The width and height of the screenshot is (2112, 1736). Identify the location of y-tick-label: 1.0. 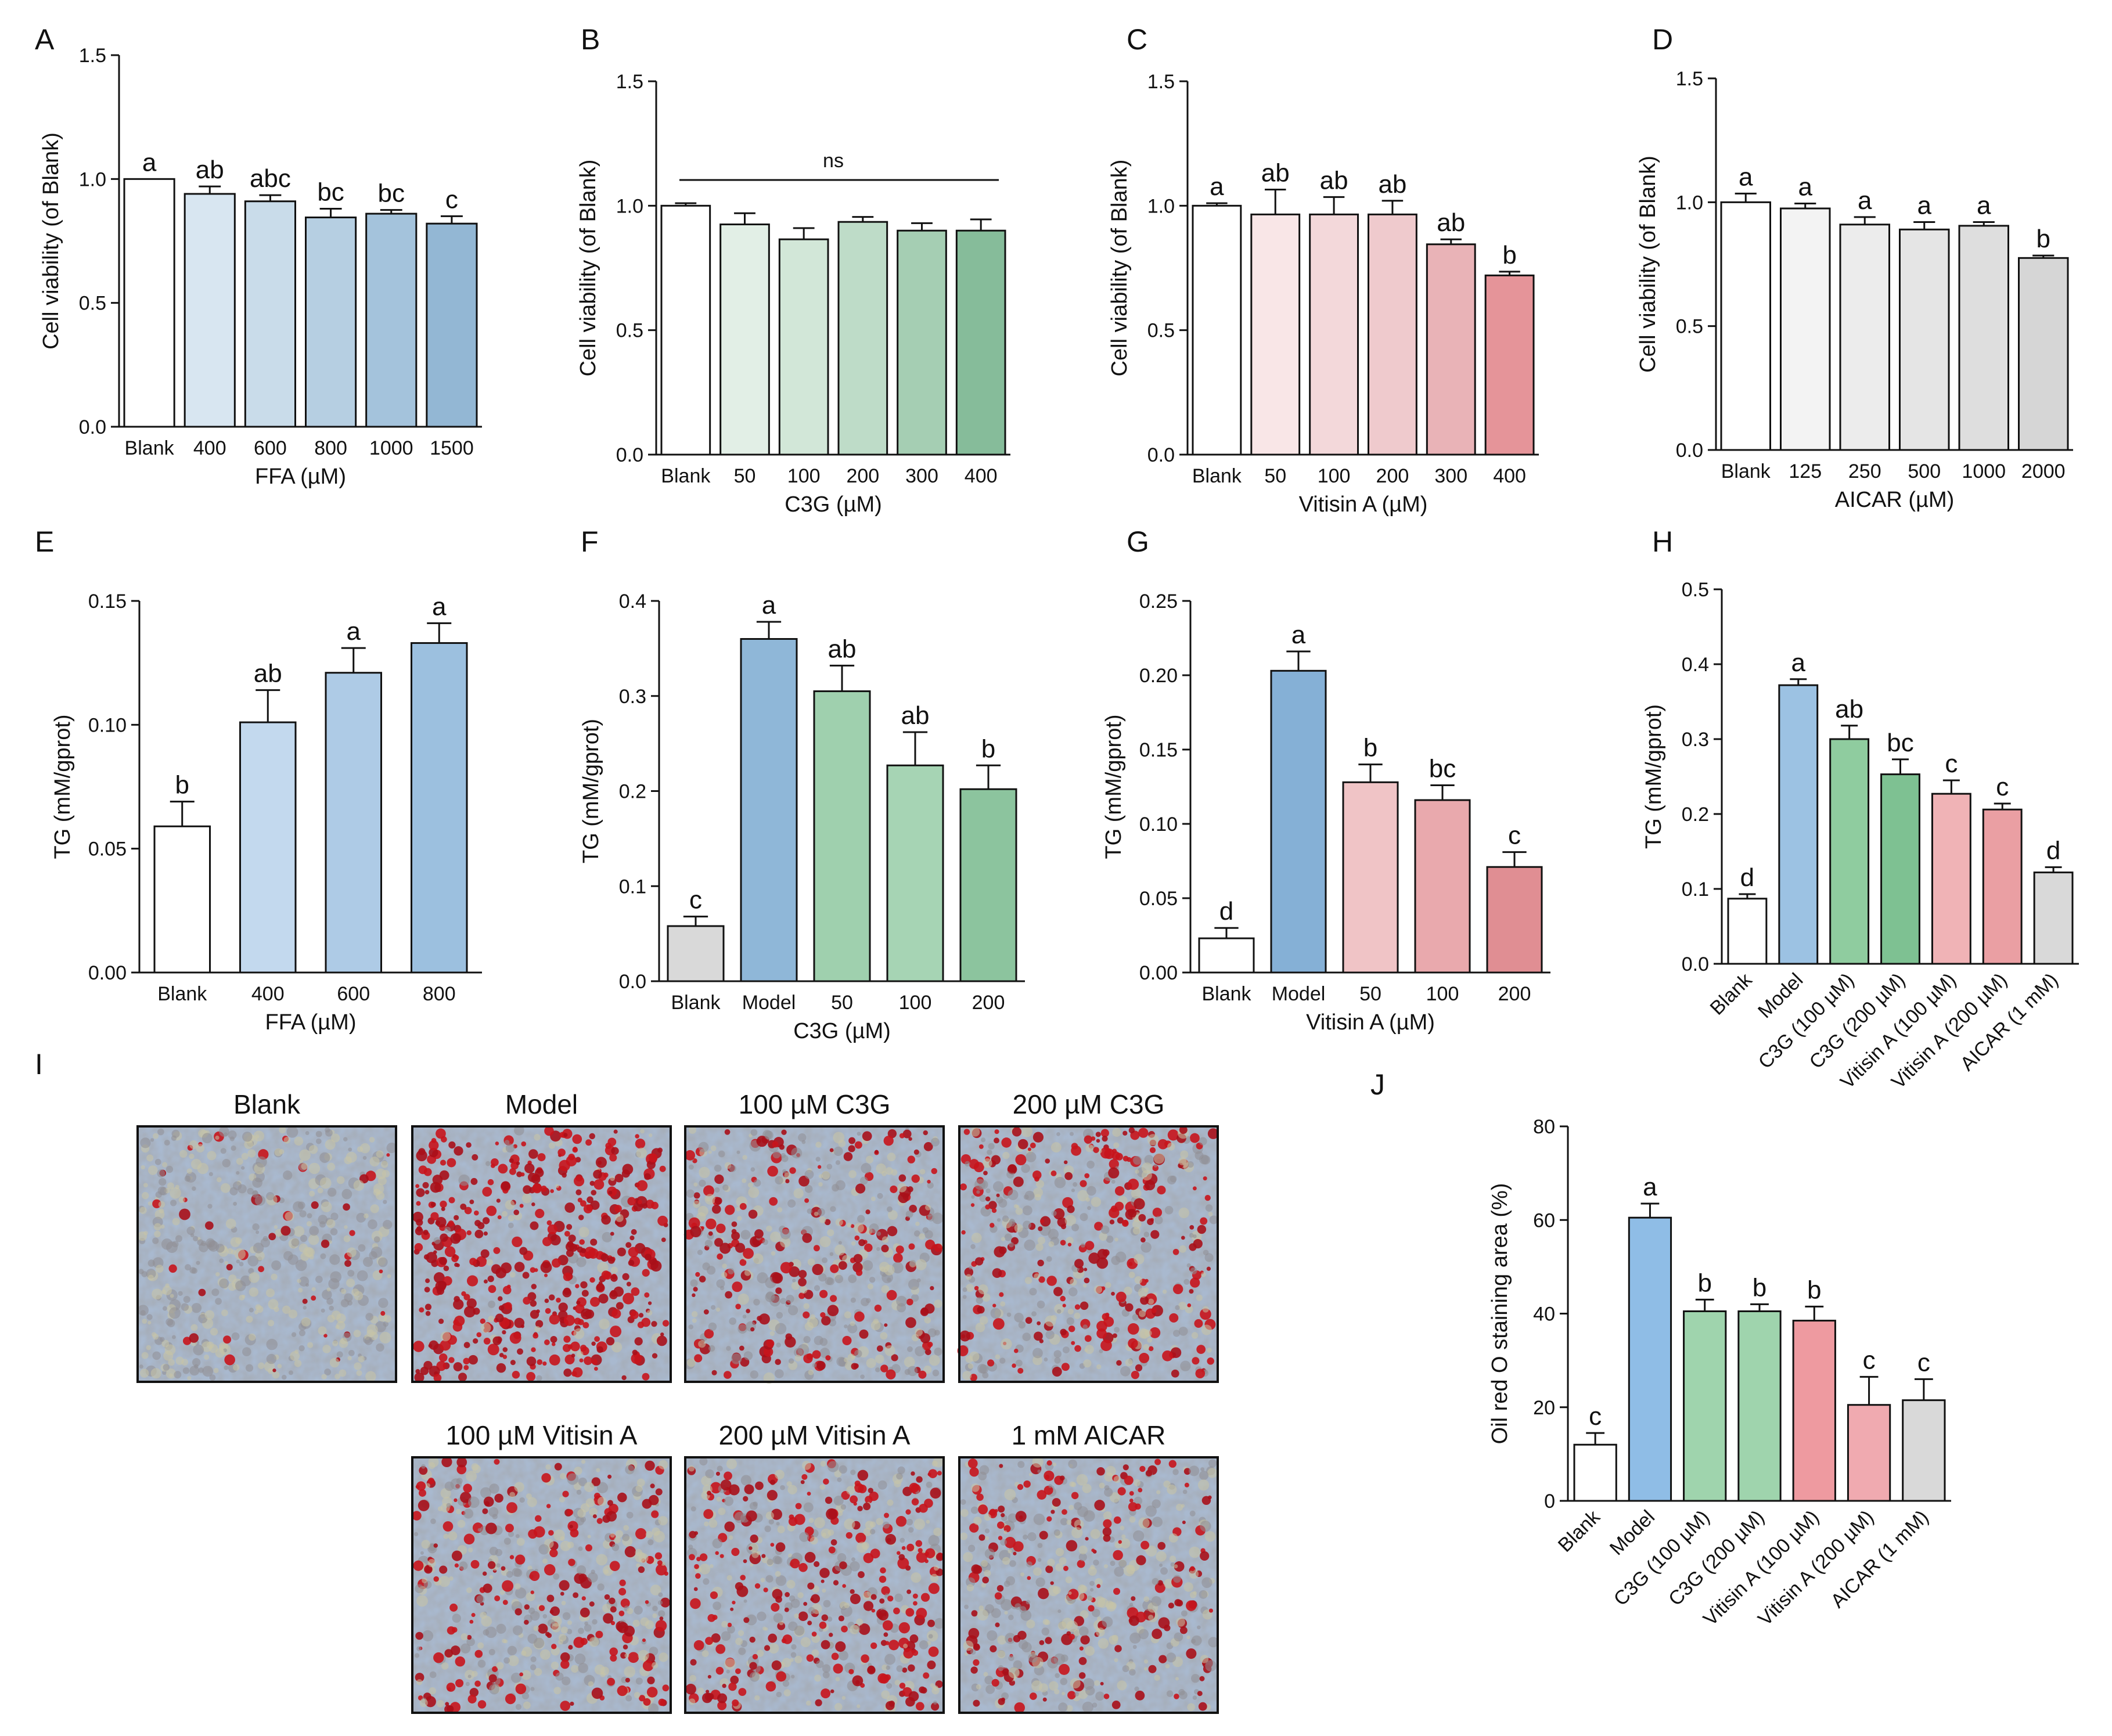
(92, 179).